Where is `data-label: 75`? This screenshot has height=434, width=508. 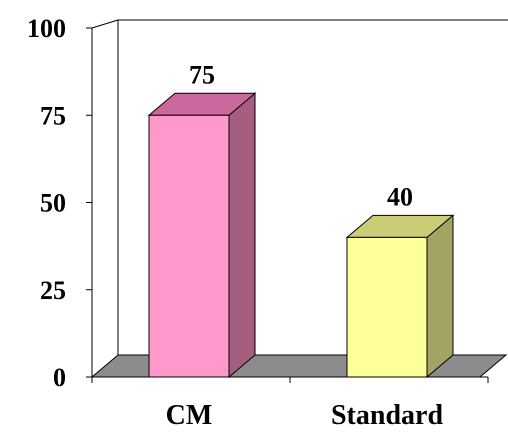
data-label: 75 is located at coordinates (202, 74).